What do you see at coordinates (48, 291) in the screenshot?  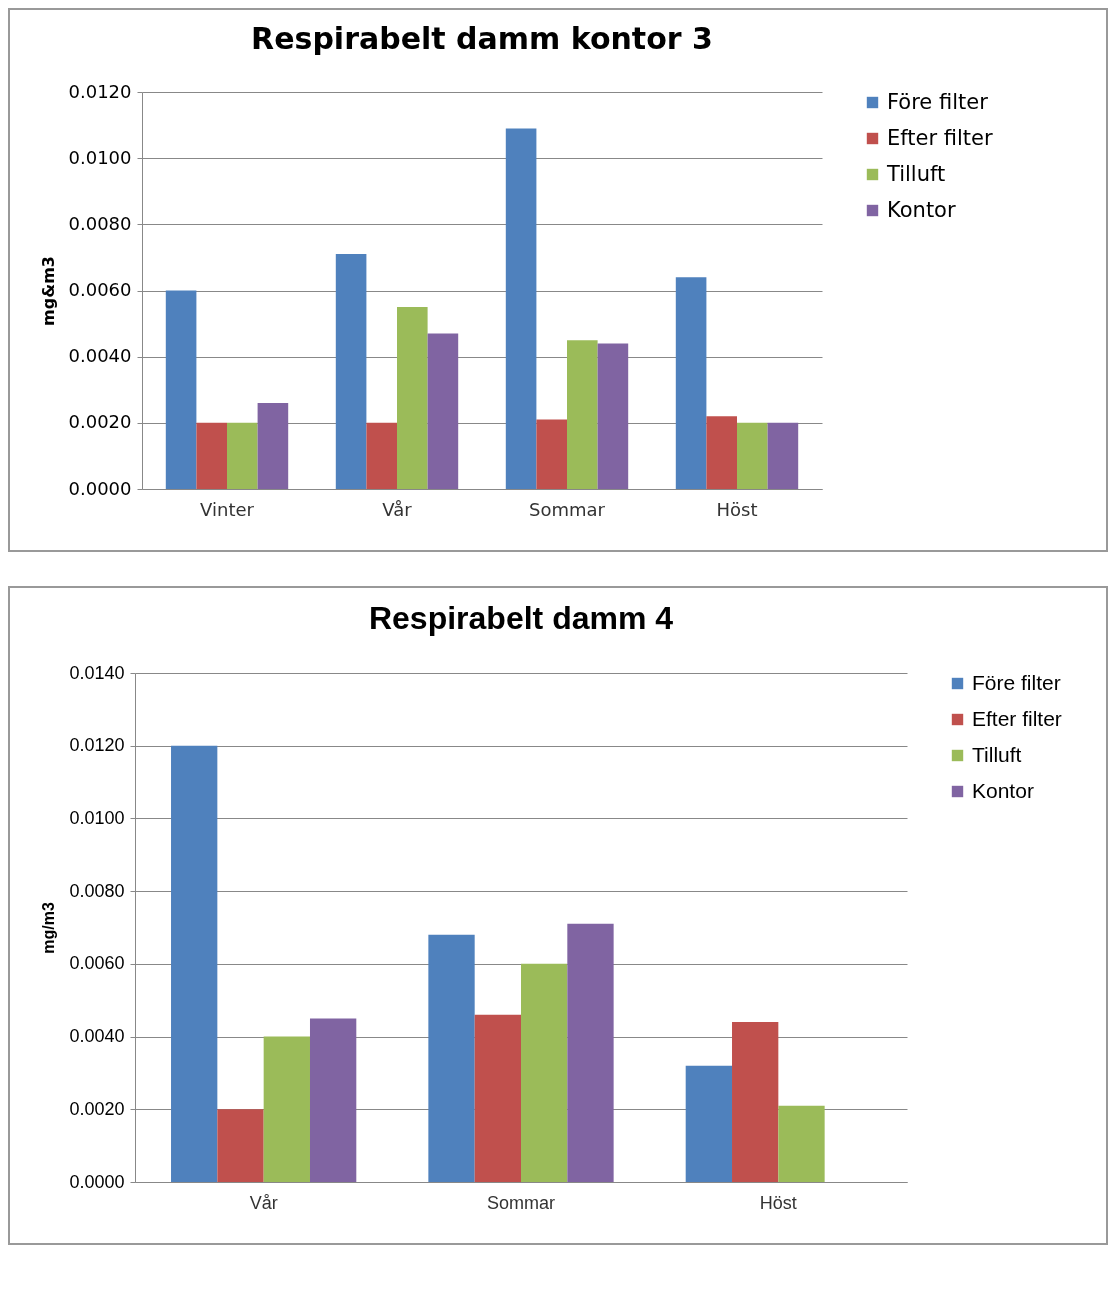 I see `y-axis-title: mg&m3` at bounding box center [48, 291].